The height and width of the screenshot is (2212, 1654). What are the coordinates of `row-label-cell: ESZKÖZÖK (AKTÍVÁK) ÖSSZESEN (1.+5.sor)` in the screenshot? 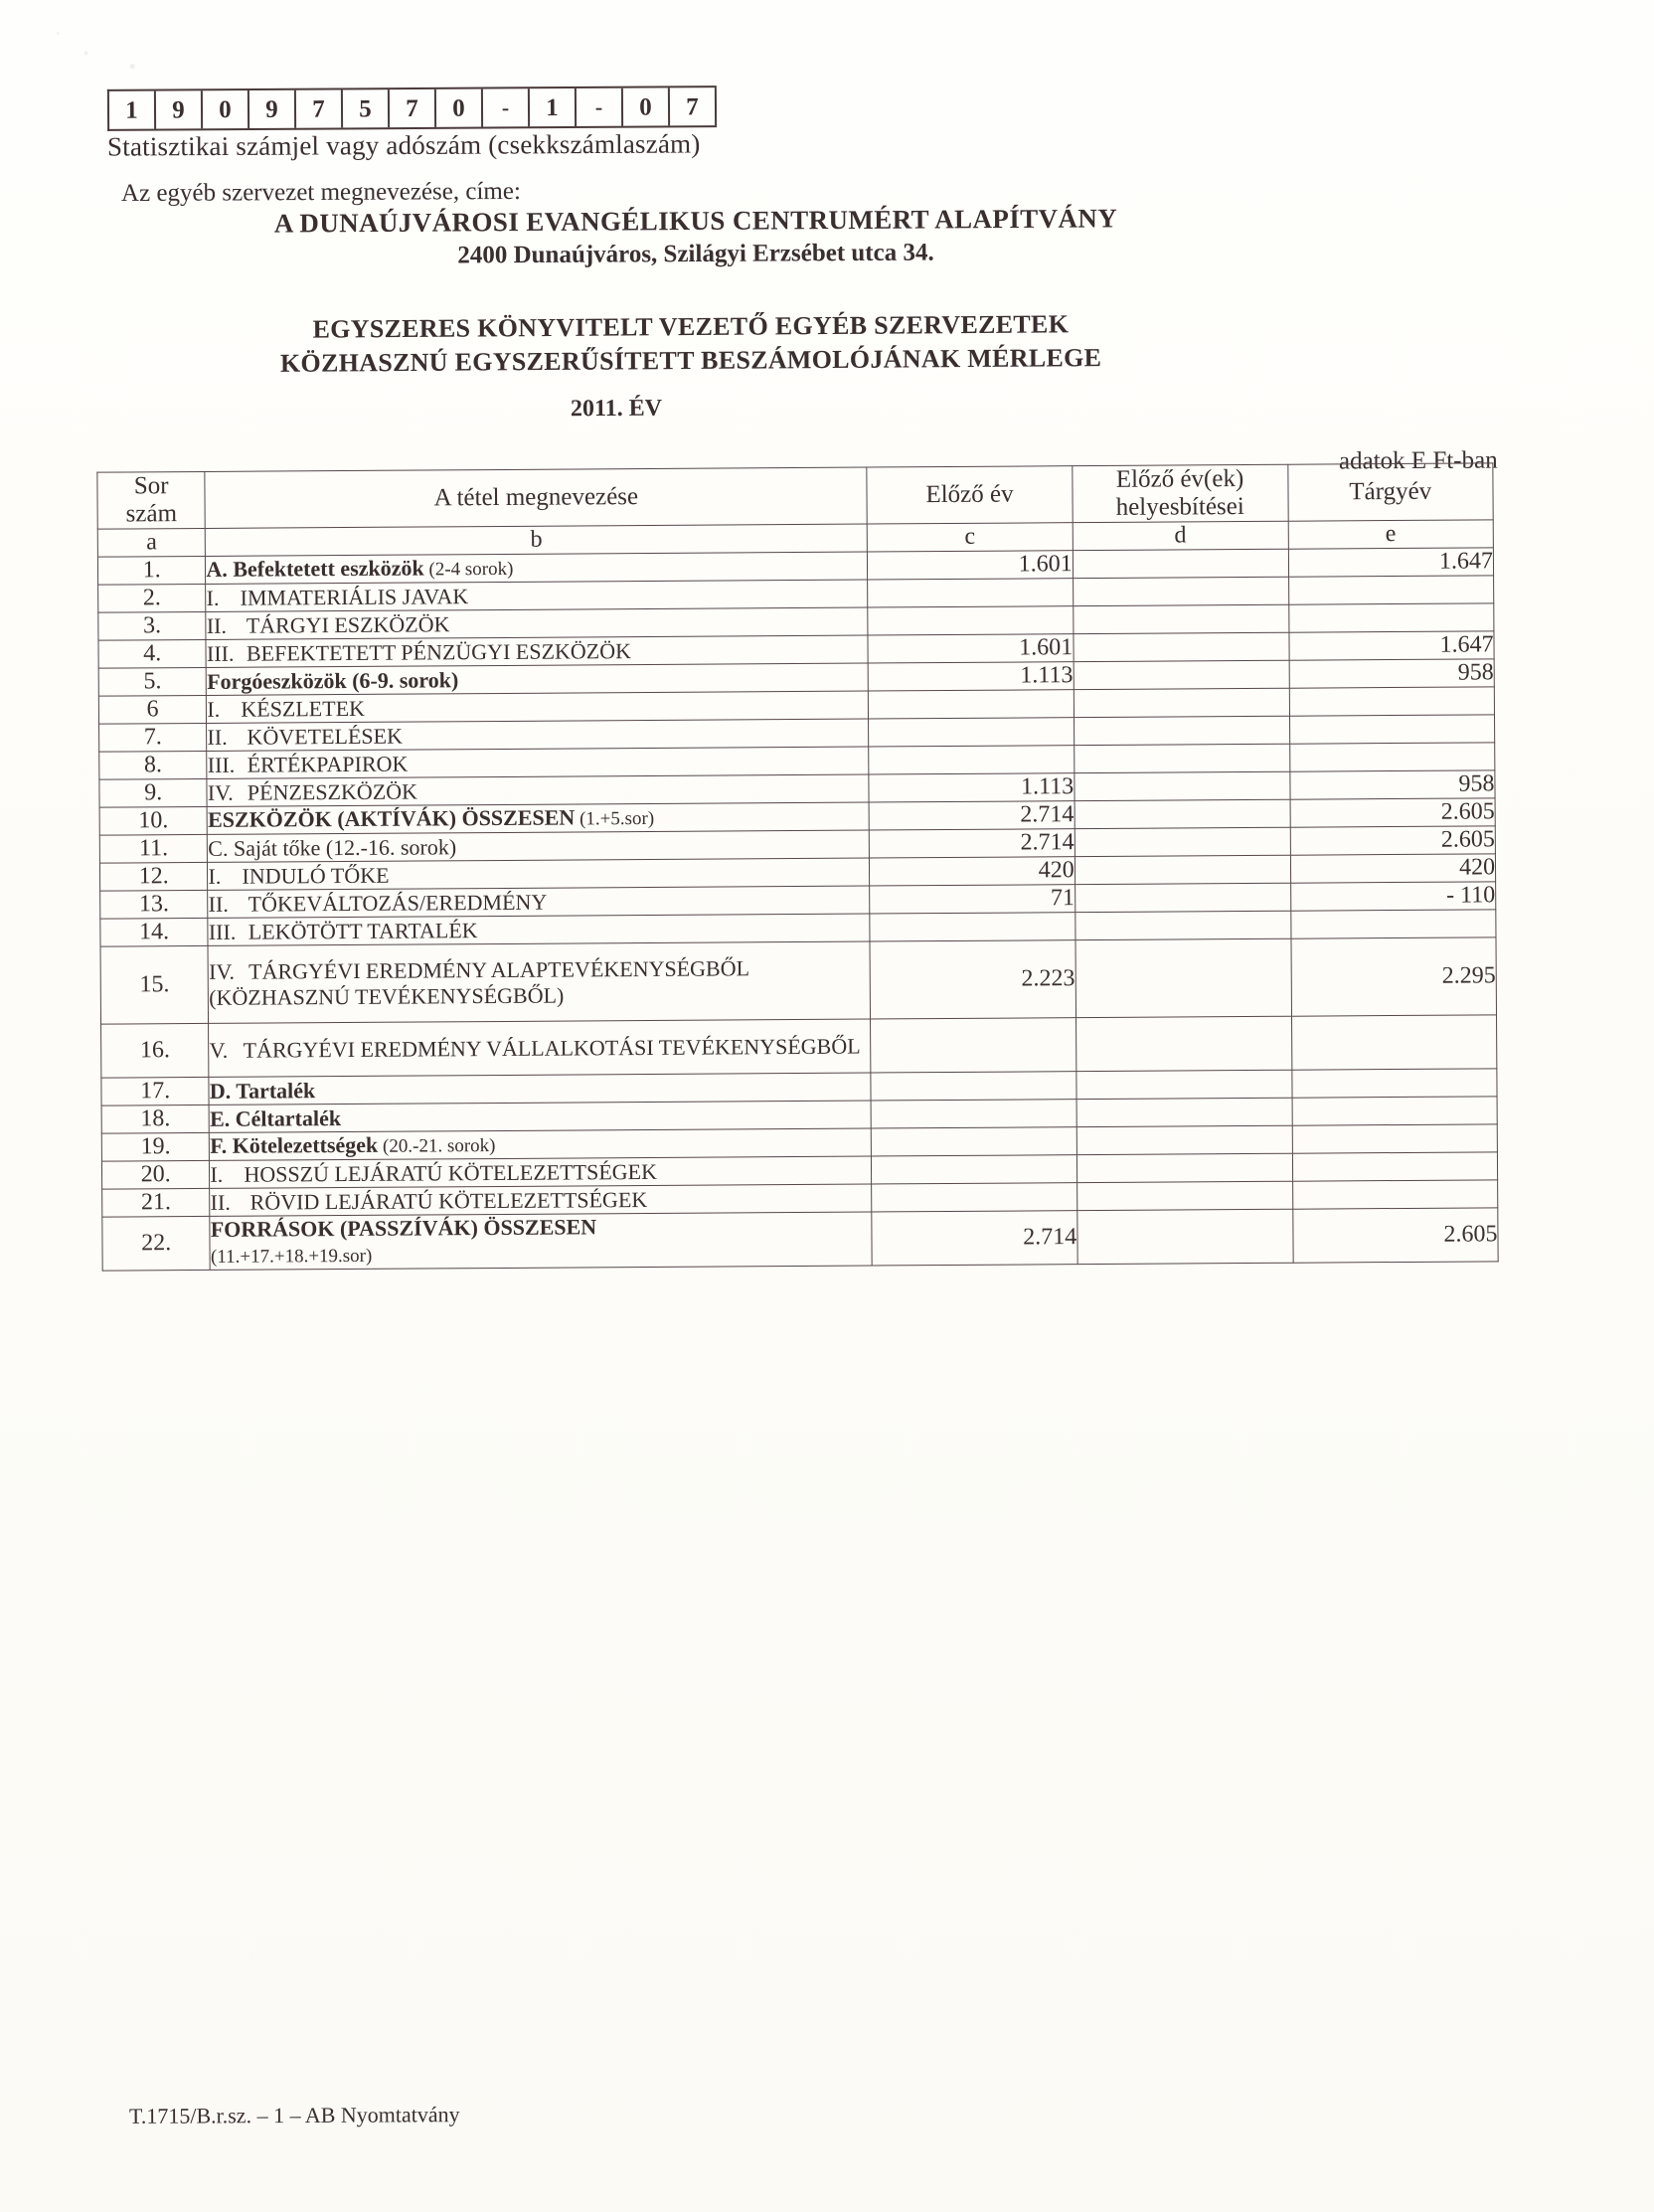 It's located at (538, 818).